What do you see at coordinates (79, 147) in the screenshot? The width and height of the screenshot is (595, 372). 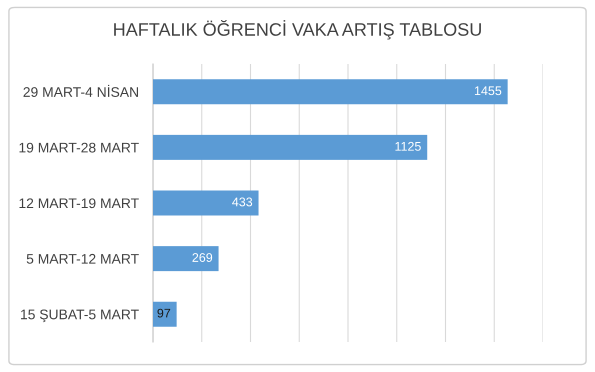 I see `y-tick-label: 19 MART-28 MART` at bounding box center [79, 147].